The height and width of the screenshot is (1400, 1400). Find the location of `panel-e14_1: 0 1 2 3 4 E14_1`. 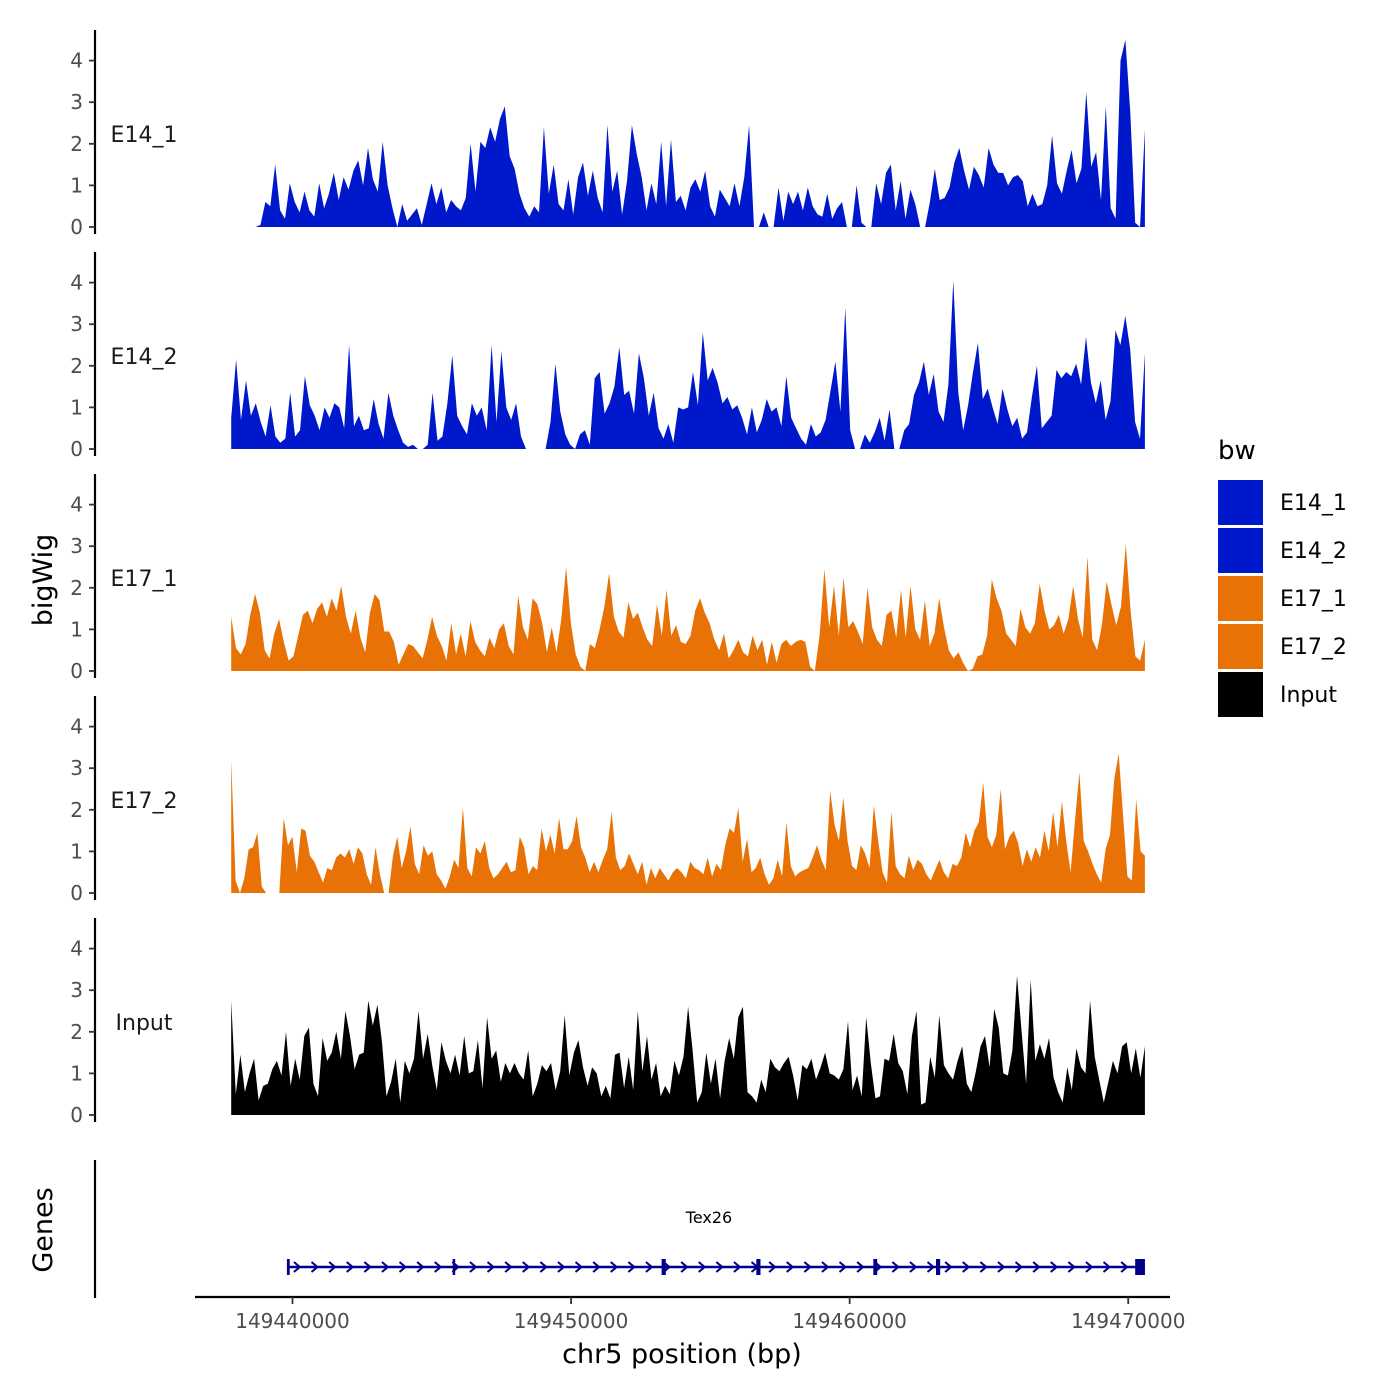

panel-e14_1: 0 1 2 3 4 E14_1 is located at coordinates (607, 134).